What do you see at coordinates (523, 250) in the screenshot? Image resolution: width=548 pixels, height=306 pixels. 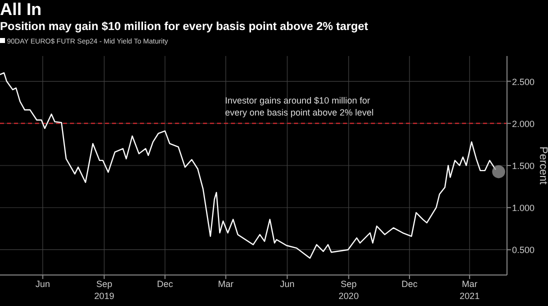 I see `y-tick-label: 0.500` at bounding box center [523, 250].